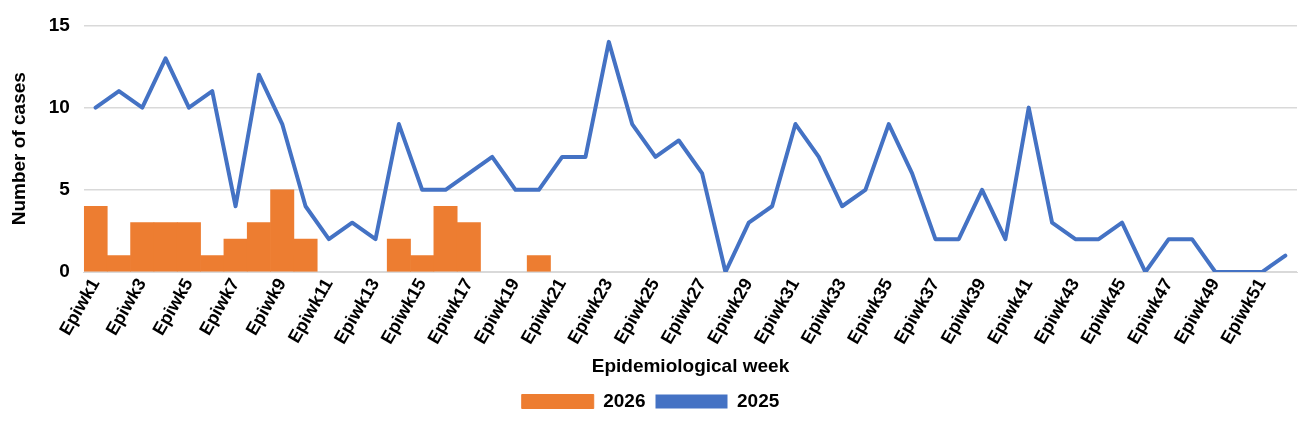 The image size is (1309, 427). Describe the element at coordinates (538, 263) in the screenshot. I see `bar` at that location.